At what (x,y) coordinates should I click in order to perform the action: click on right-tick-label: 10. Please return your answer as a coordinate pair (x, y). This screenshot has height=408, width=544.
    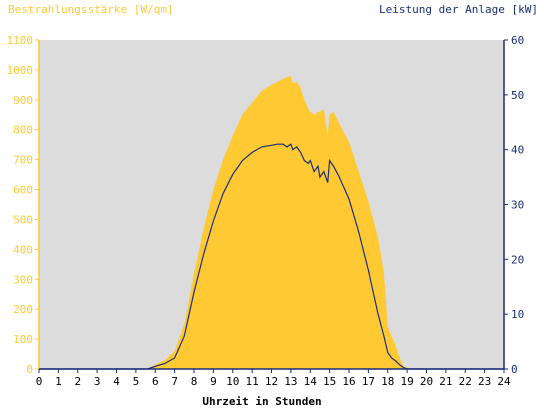
    Looking at the image, I should click on (517, 314).